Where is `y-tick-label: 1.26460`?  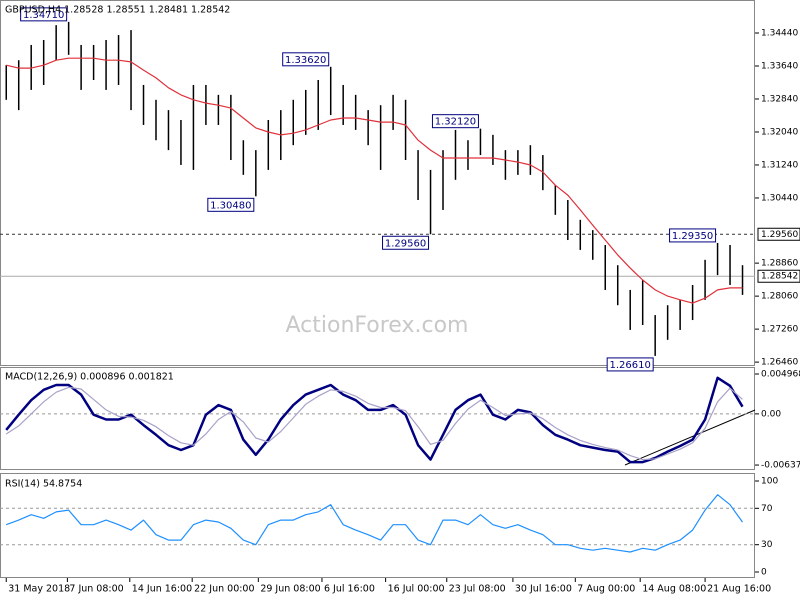 y-tick-label: 1.26460 is located at coordinates (779, 363).